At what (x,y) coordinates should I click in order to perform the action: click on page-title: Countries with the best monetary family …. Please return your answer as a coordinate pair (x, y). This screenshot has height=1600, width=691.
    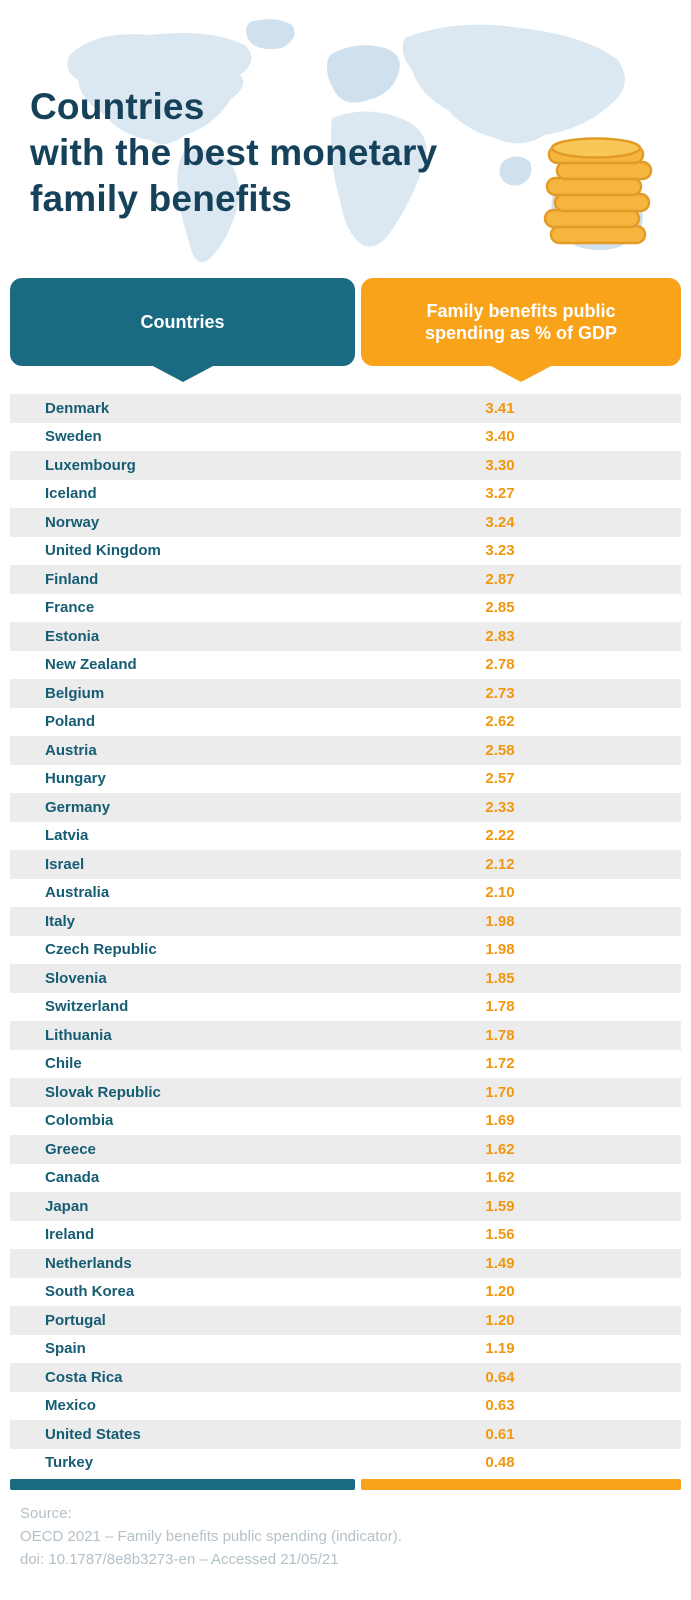
    Looking at the image, I should click on (280, 111).